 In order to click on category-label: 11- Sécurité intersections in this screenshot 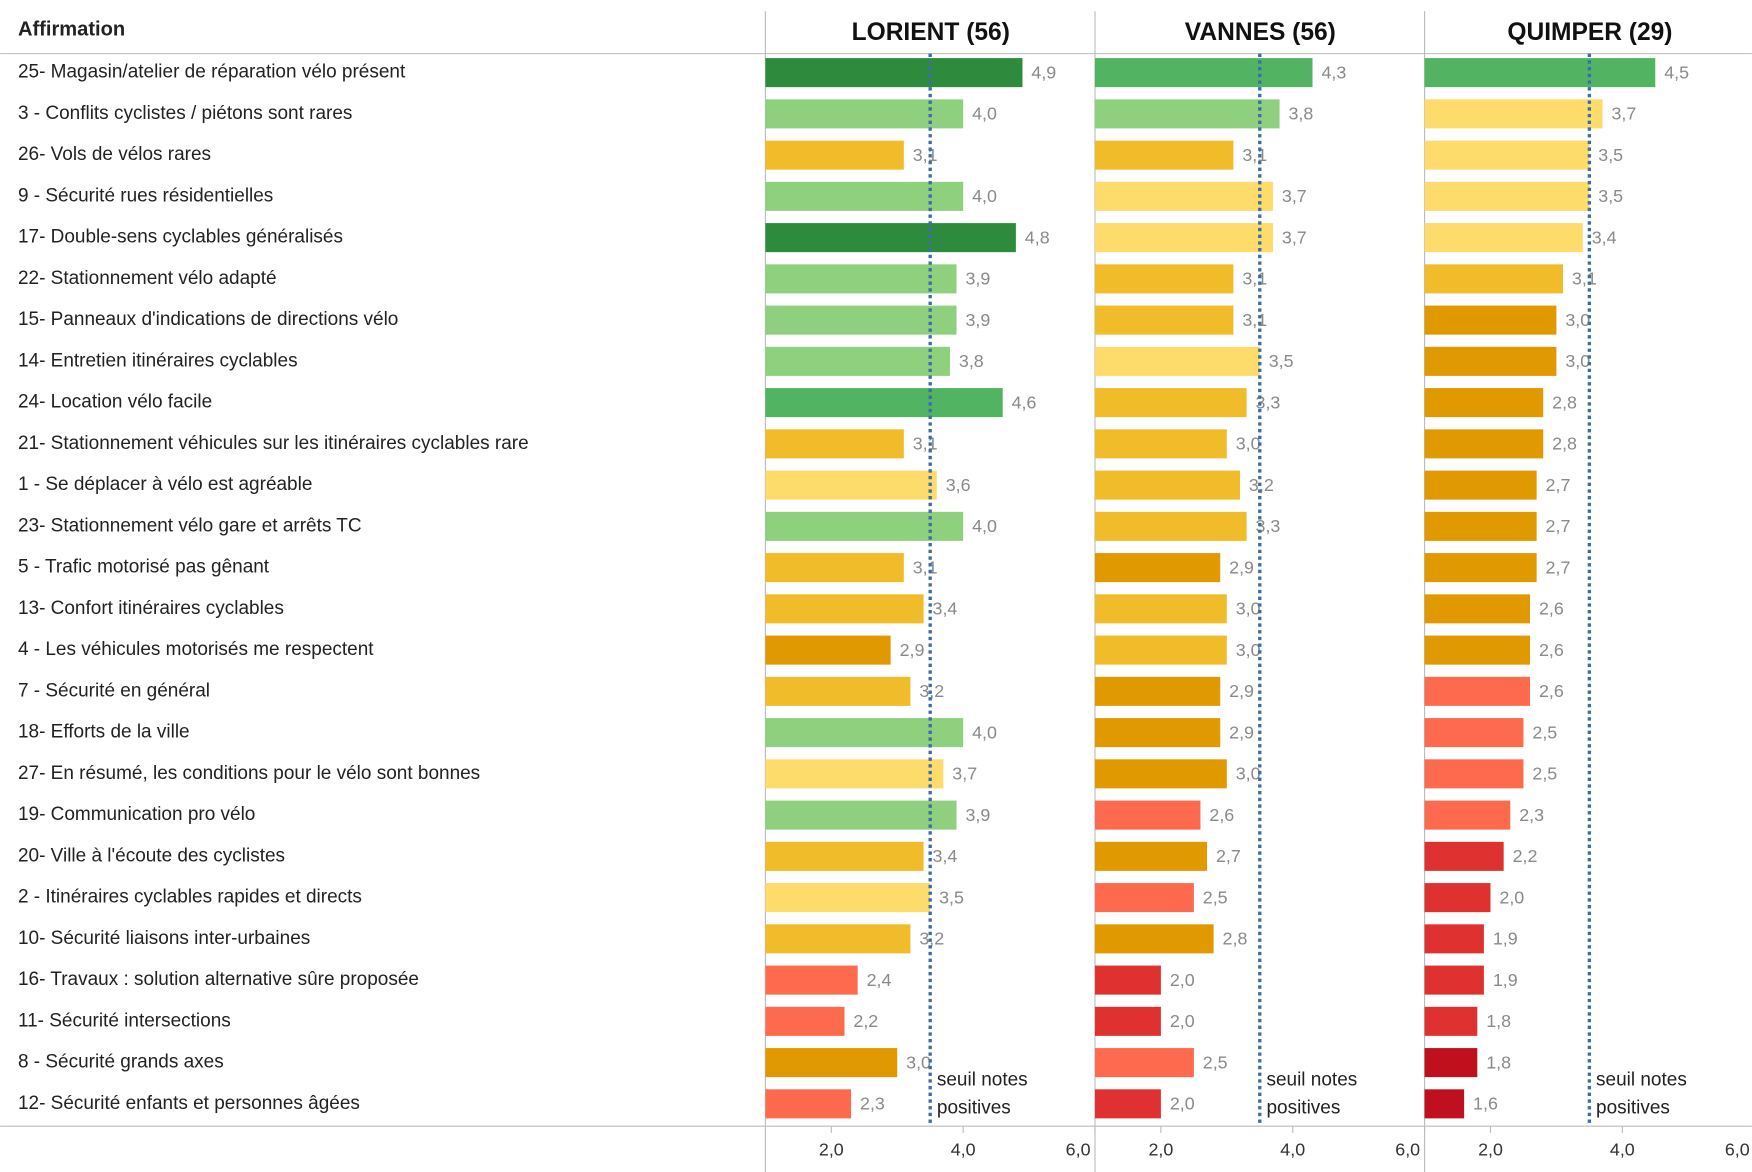, I will do `click(124, 1020)`.